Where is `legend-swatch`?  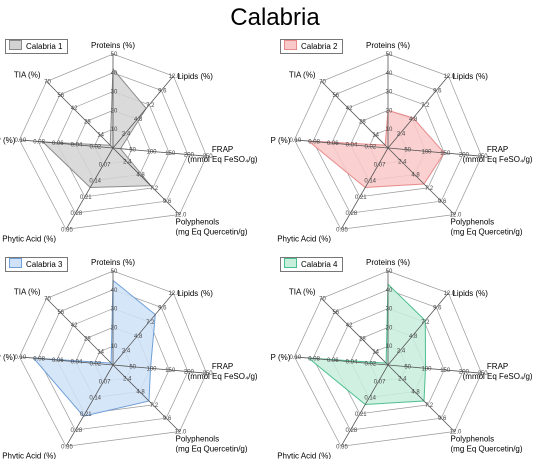 legend-swatch is located at coordinates (290, 45).